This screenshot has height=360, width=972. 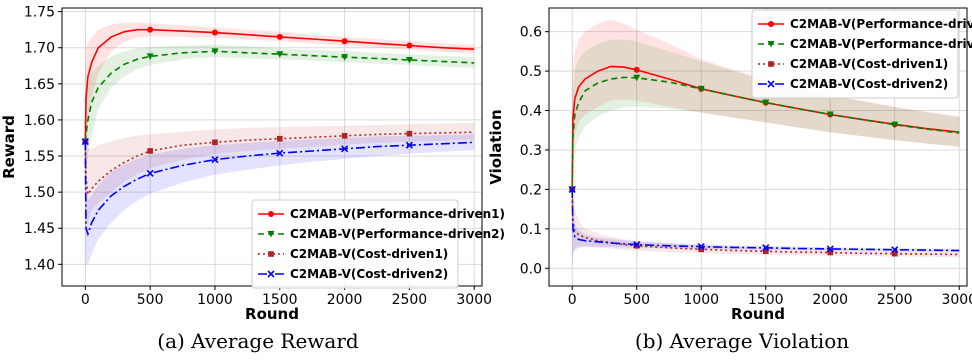 I want to click on reward-x-axis-title: Round, so click(x=272, y=314).